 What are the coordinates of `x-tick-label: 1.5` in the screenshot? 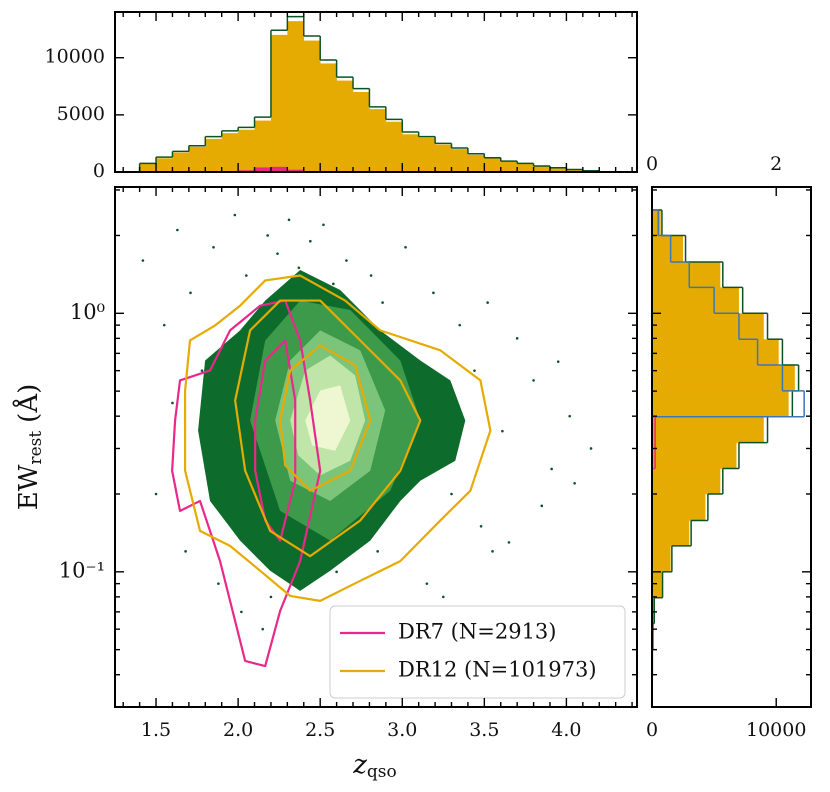 It's located at (156, 730).